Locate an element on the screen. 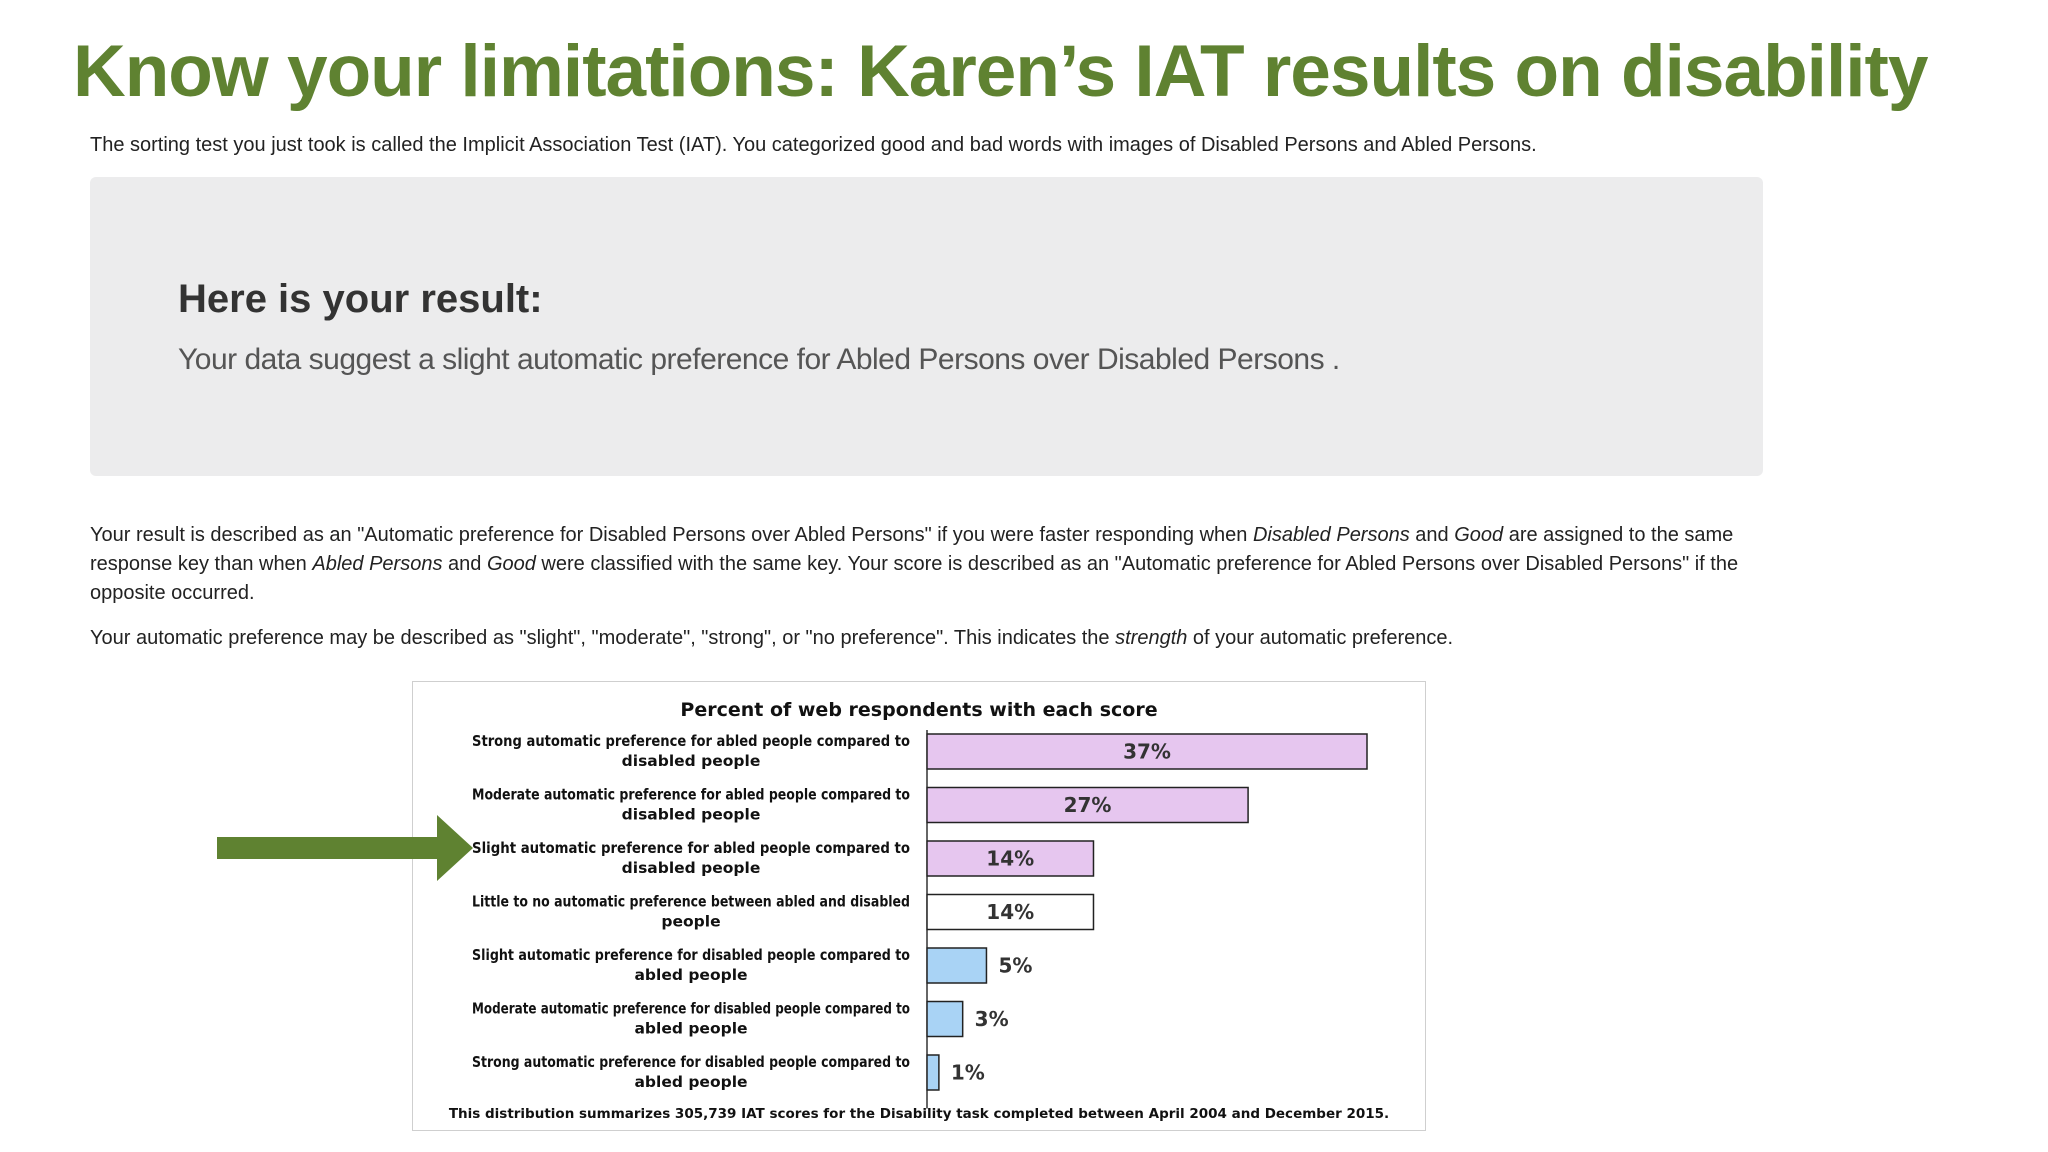 The image size is (2048, 1152). value-label-0: 37% is located at coordinates (1147, 752).